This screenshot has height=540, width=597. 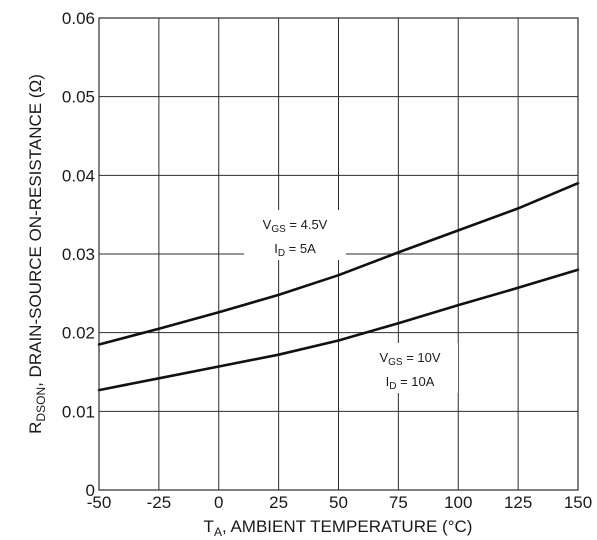 I want to click on y-tick-label: 0.01, so click(x=78, y=411).